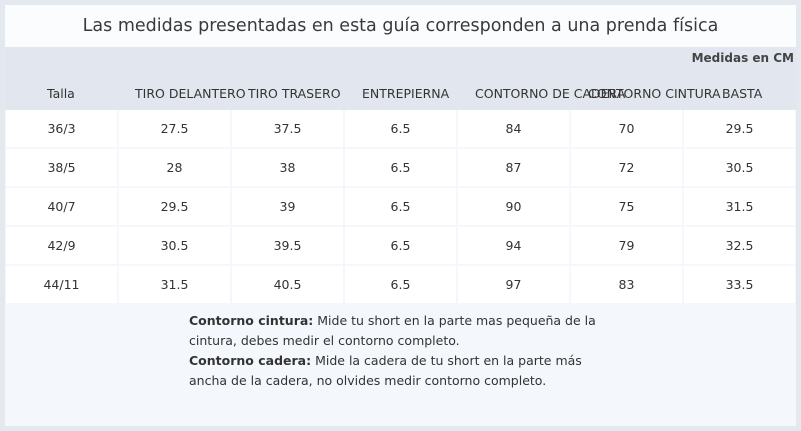 Image resolution: width=801 pixels, height=431 pixels. I want to click on table-cell: 70, so click(626, 128).